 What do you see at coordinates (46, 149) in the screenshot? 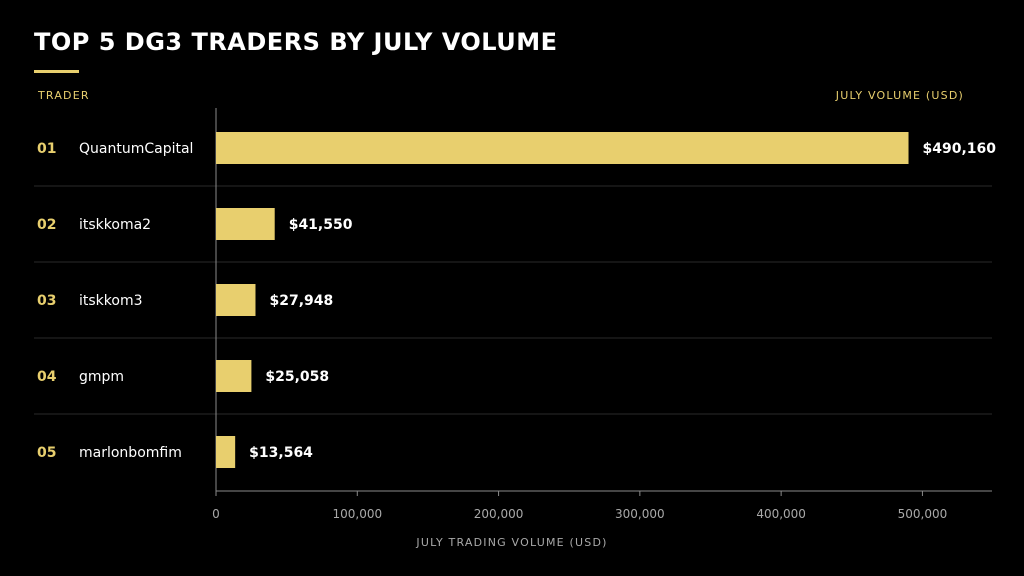
I see `rank-label: 01` at bounding box center [46, 149].